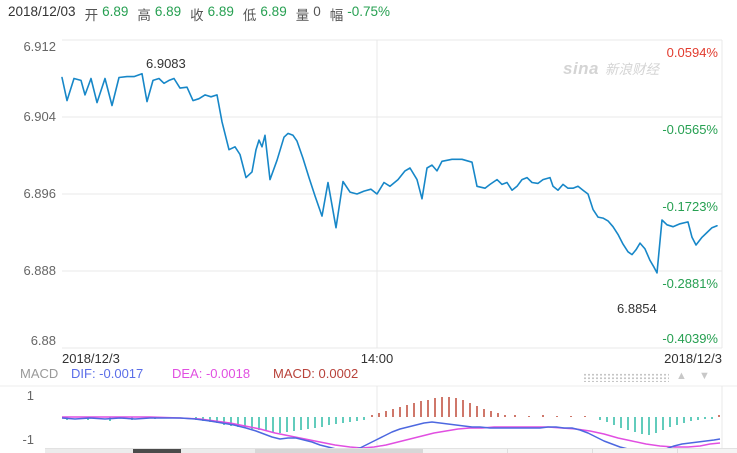 Image resolution: width=737 pixels, height=453 pixels. I want to click on y-axis-price-label: 6.912, so click(39, 46).